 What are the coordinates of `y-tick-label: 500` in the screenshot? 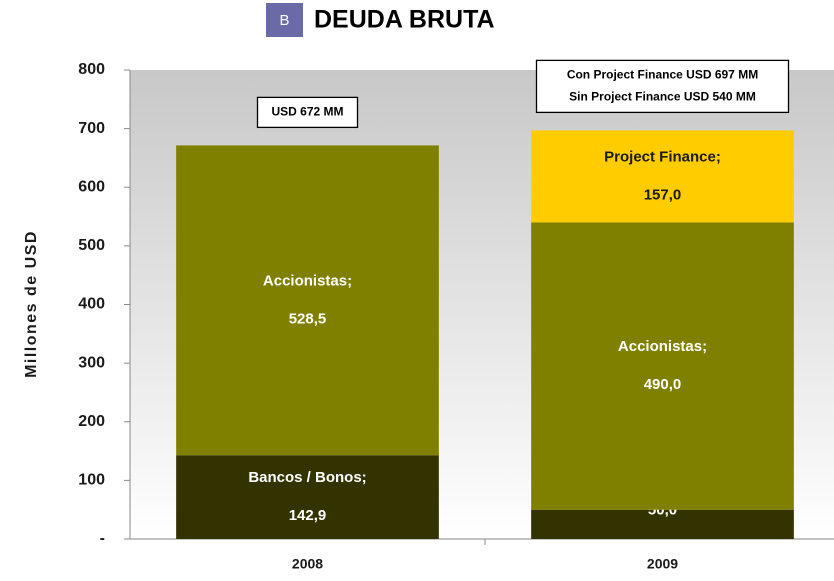 It's located at (91, 245).